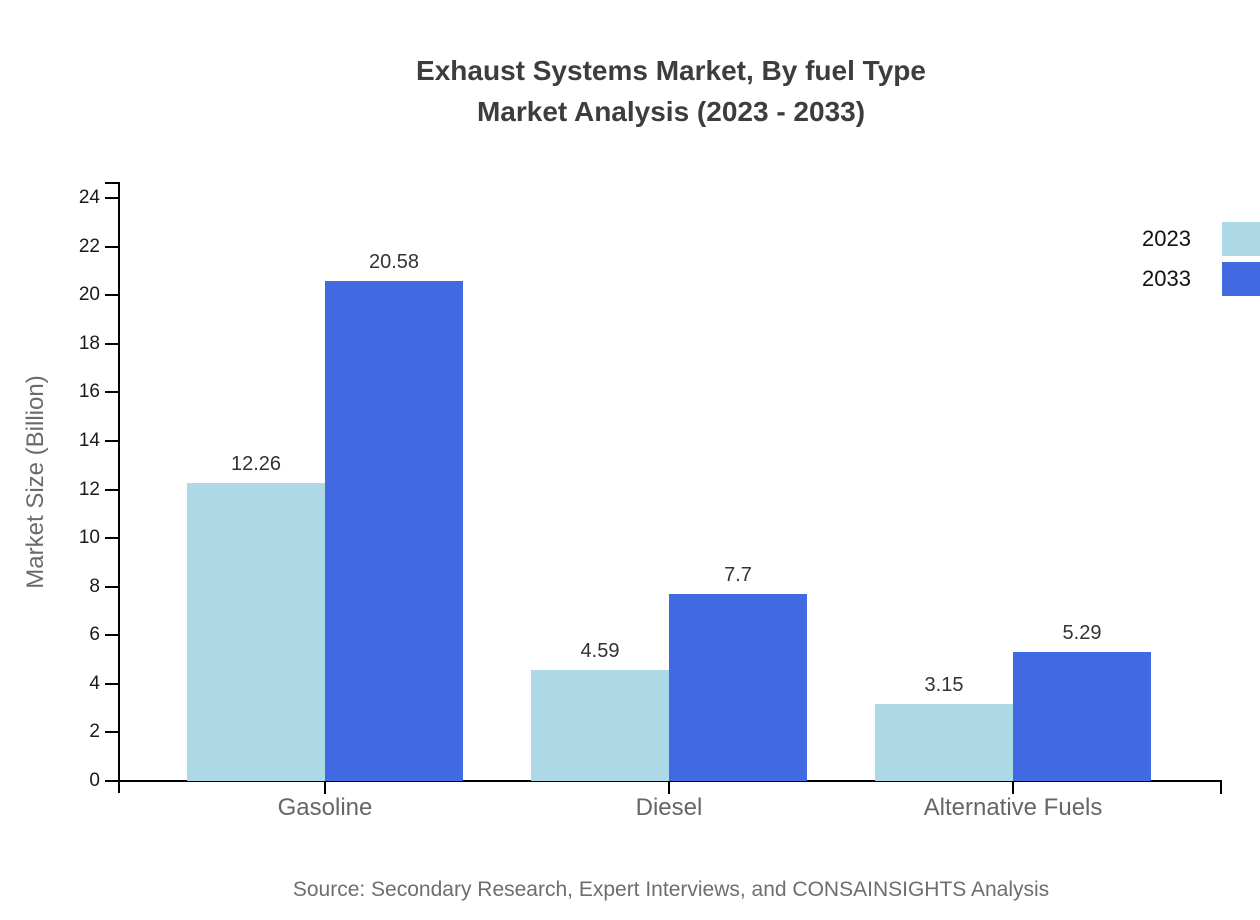 The width and height of the screenshot is (1260, 920). What do you see at coordinates (94, 586) in the screenshot?
I see `y-tick-label: 8` at bounding box center [94, 586].